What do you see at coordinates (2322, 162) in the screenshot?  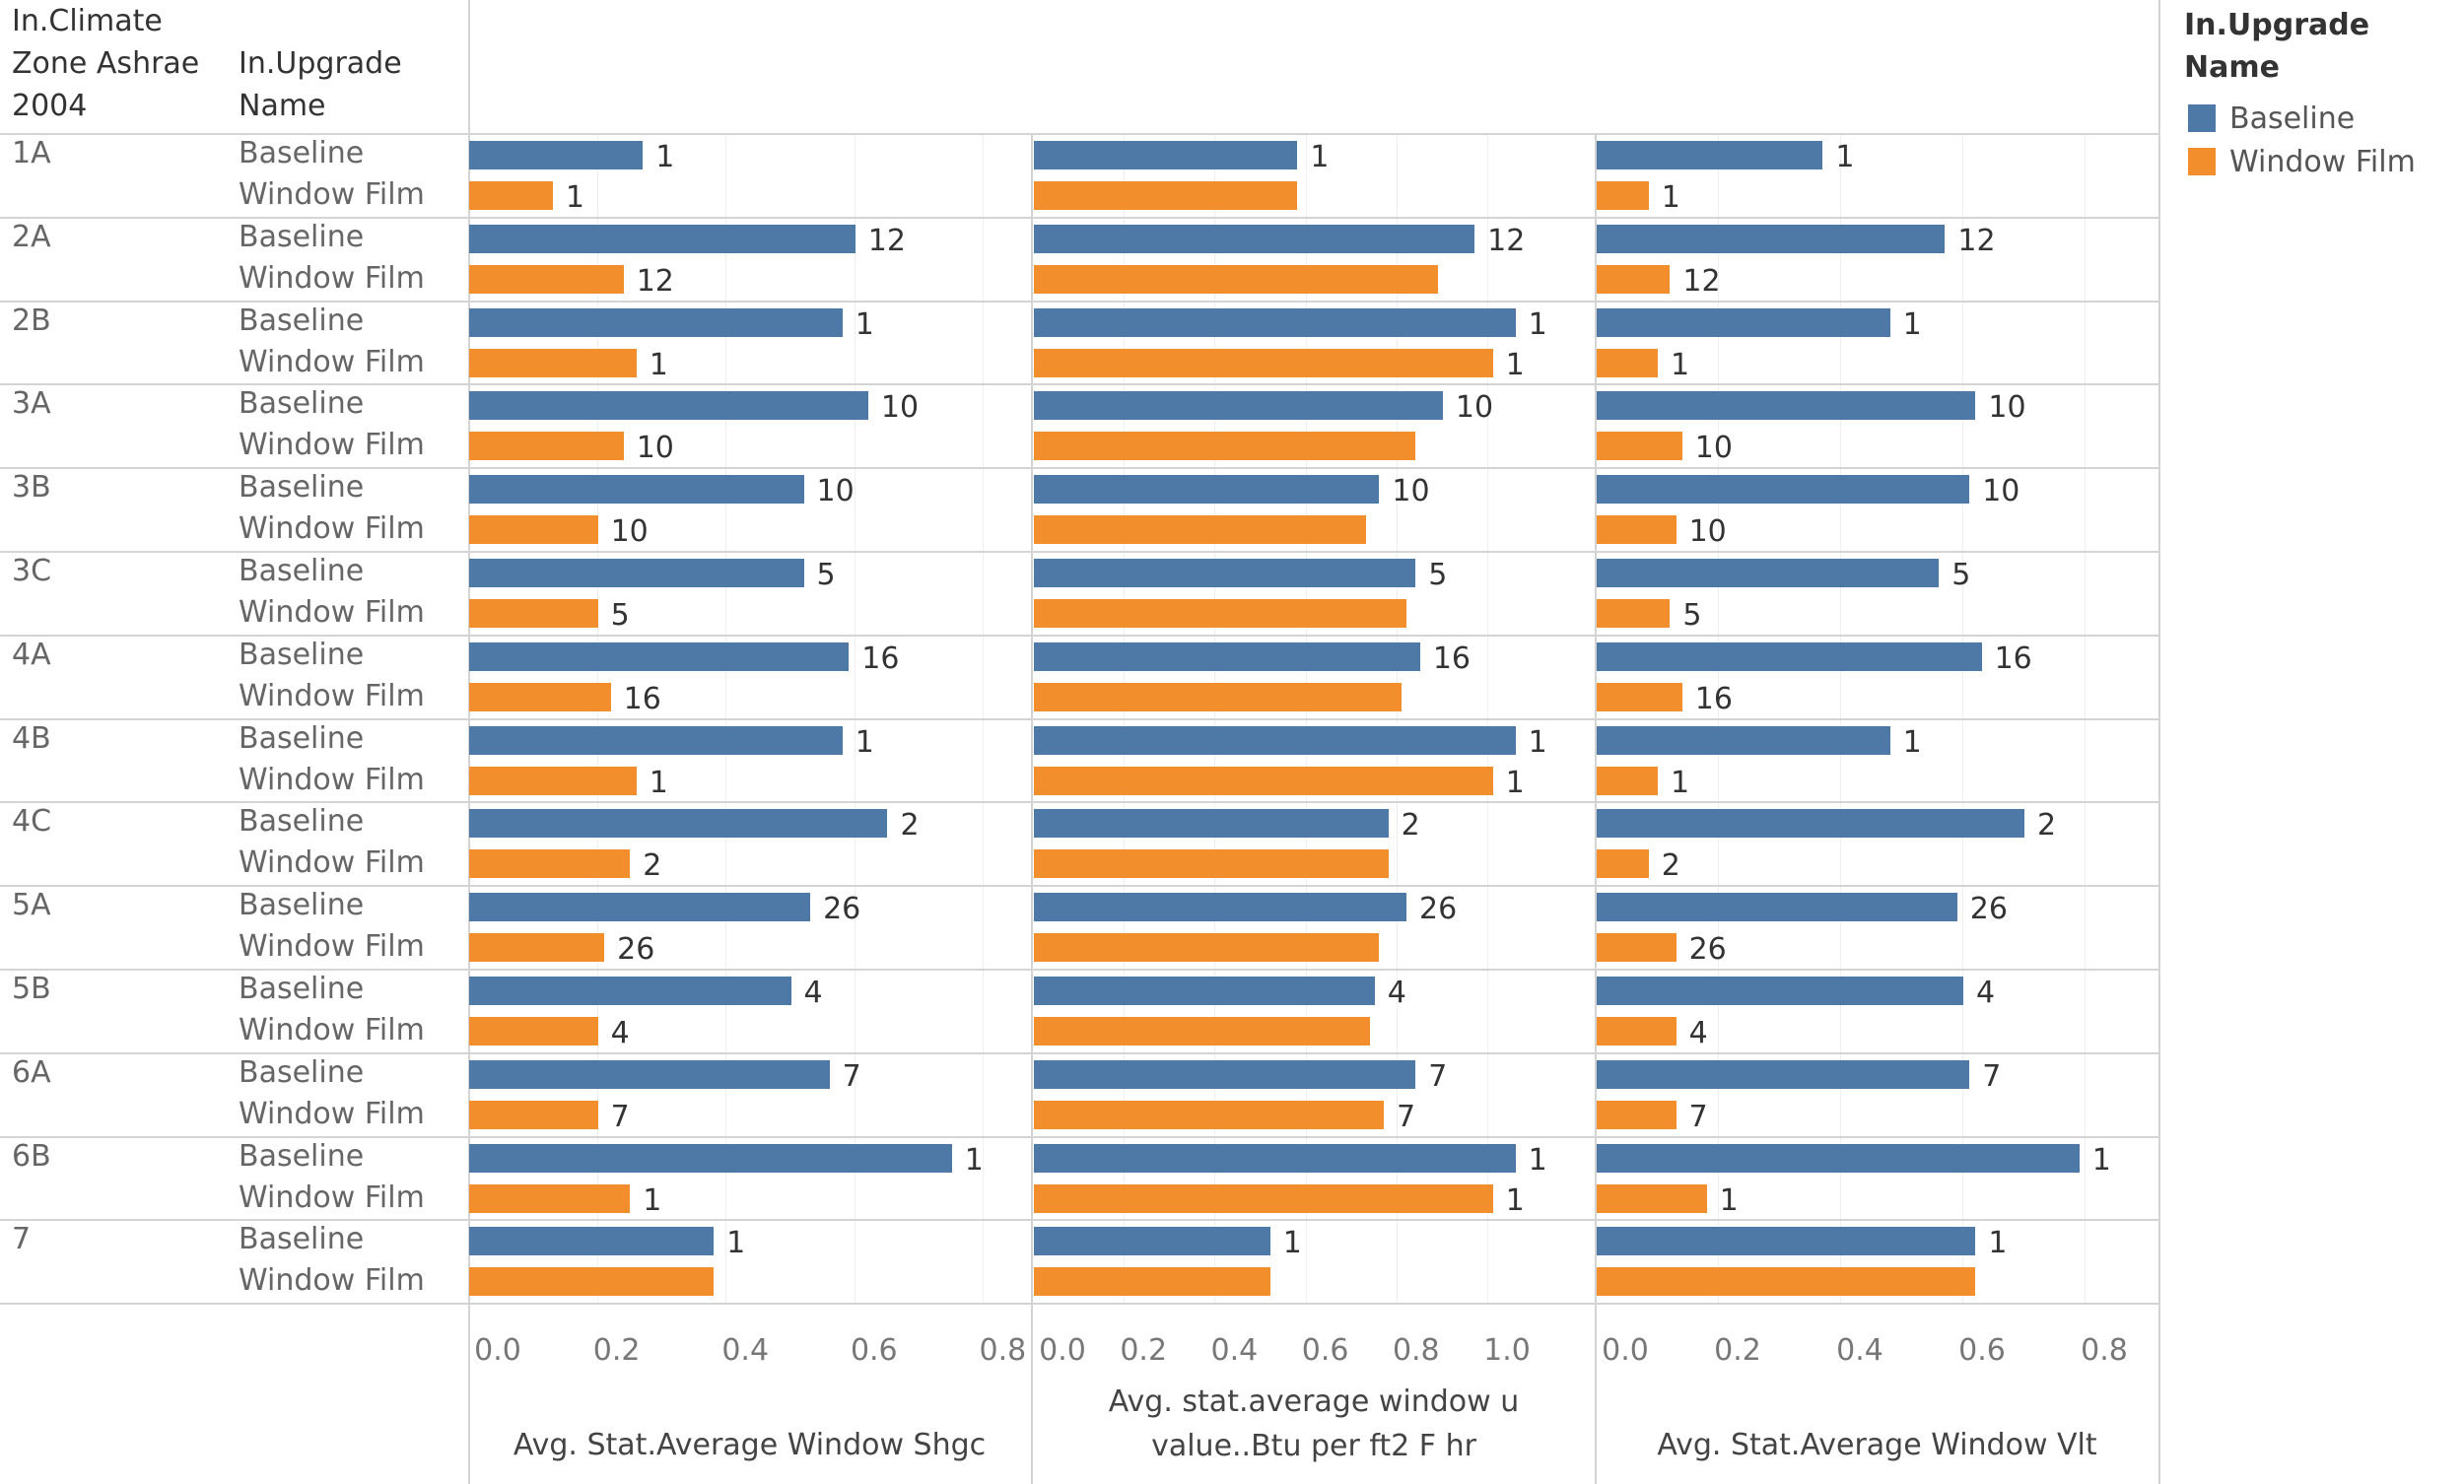 I see `legend-label-window-film: Window Film` at bounding box center [2322, 162].